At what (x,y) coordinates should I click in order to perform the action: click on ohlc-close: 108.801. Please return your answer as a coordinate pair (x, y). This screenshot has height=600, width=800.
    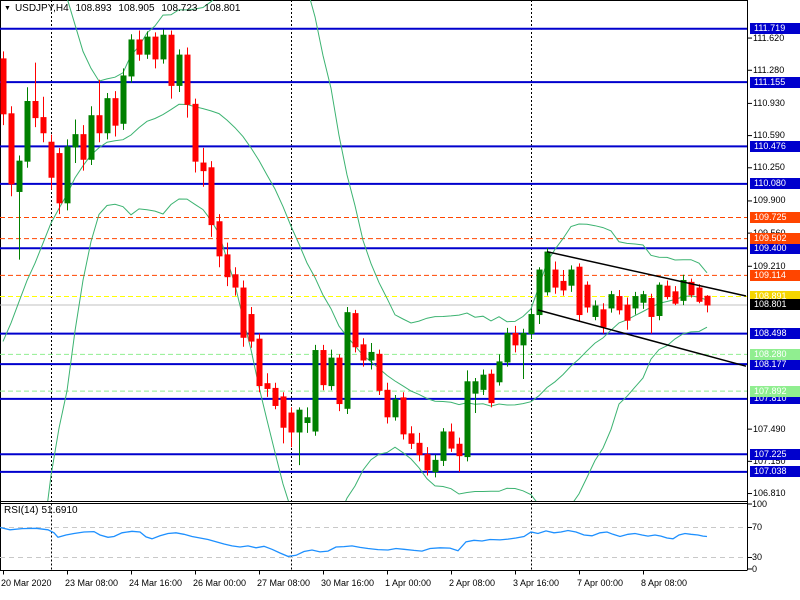
    Looking at the image, I should click on (222, 8).